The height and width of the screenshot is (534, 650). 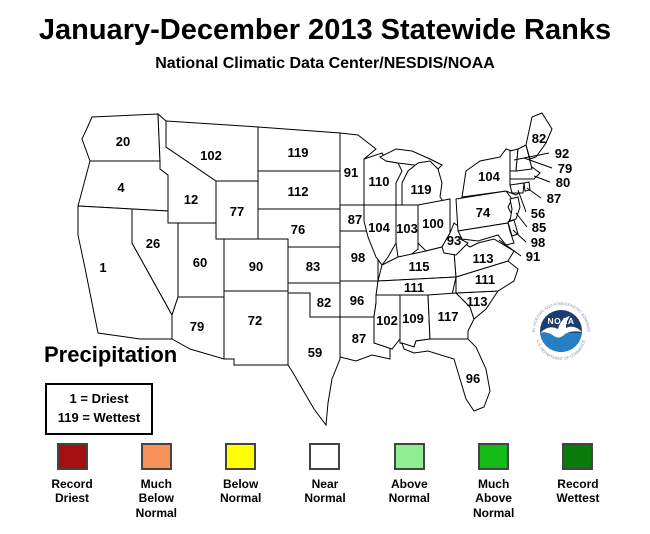 What do you see at coordinates (538, 163) in the screenshot?
I see `leader-line-nh` at bounding box center [538, 163].